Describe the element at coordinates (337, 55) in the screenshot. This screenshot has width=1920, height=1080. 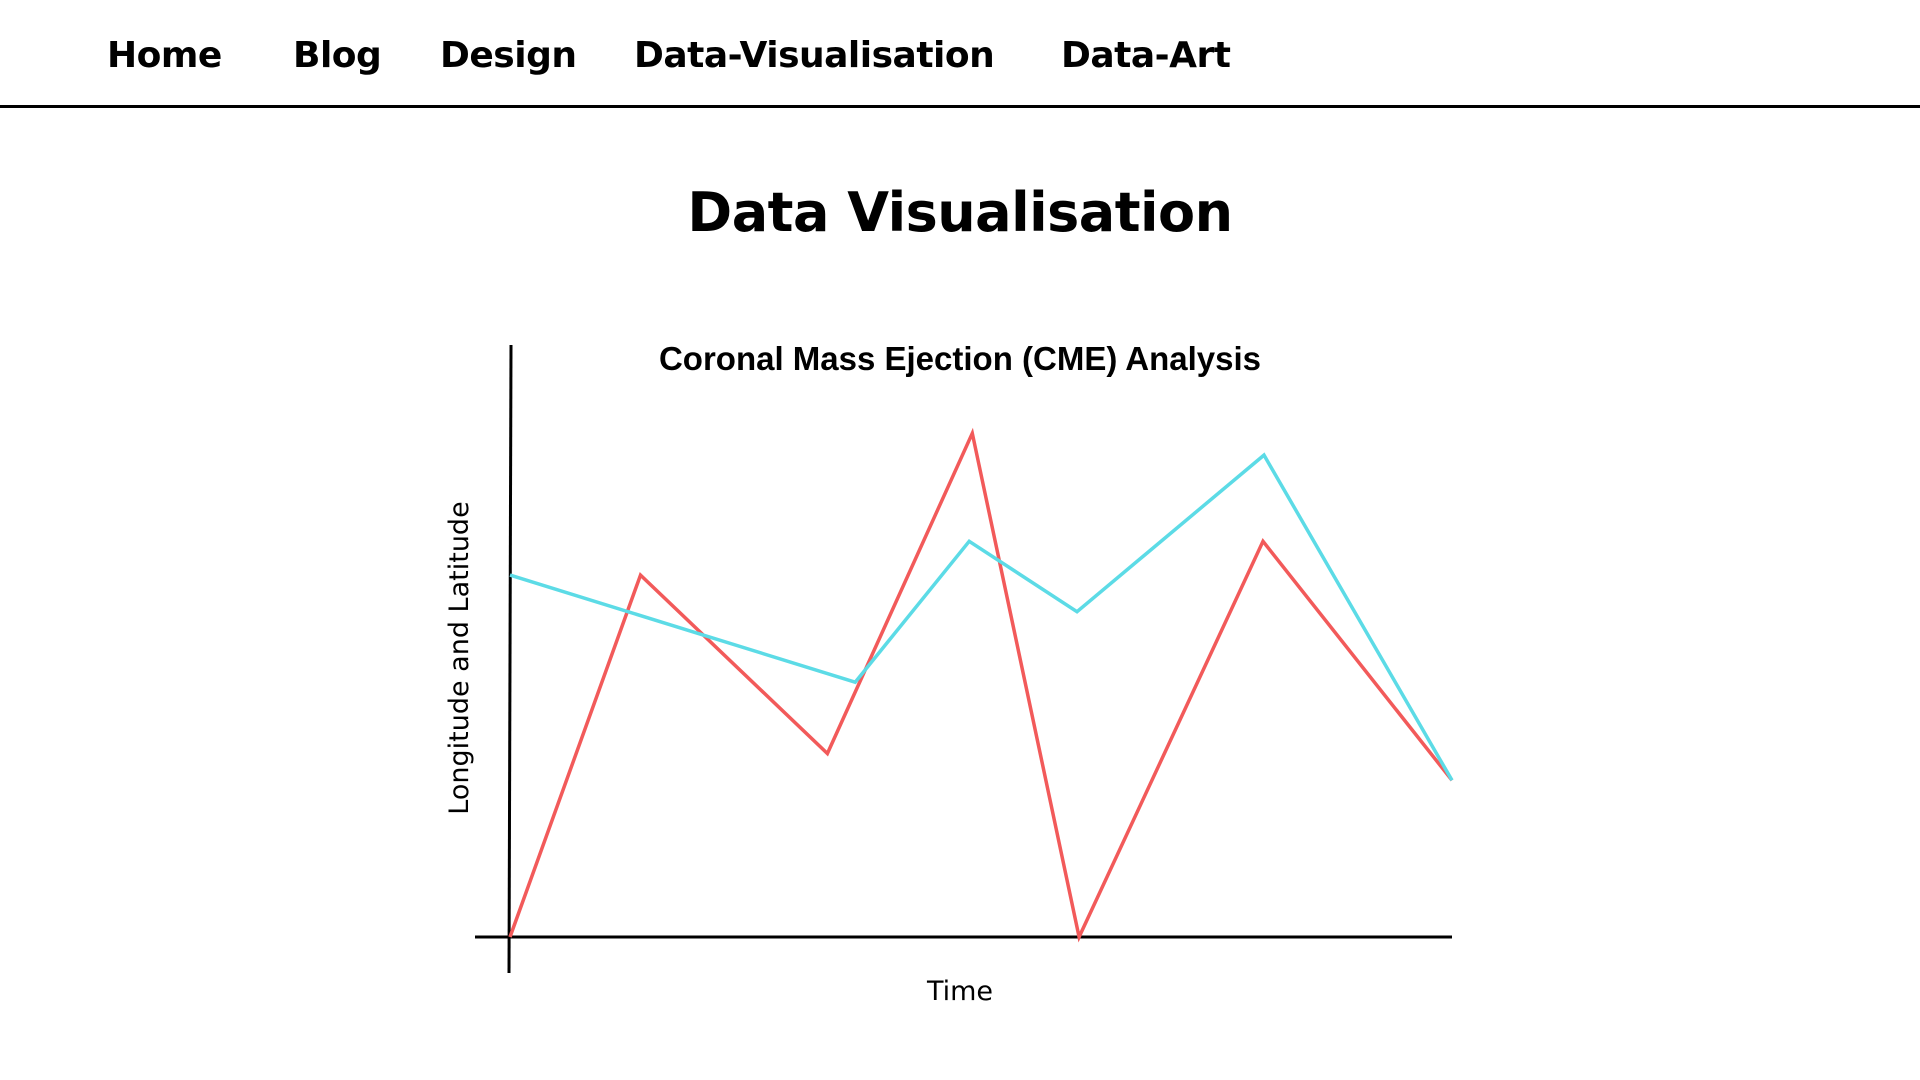
I see `nav-link-blog: Blog` at that location.